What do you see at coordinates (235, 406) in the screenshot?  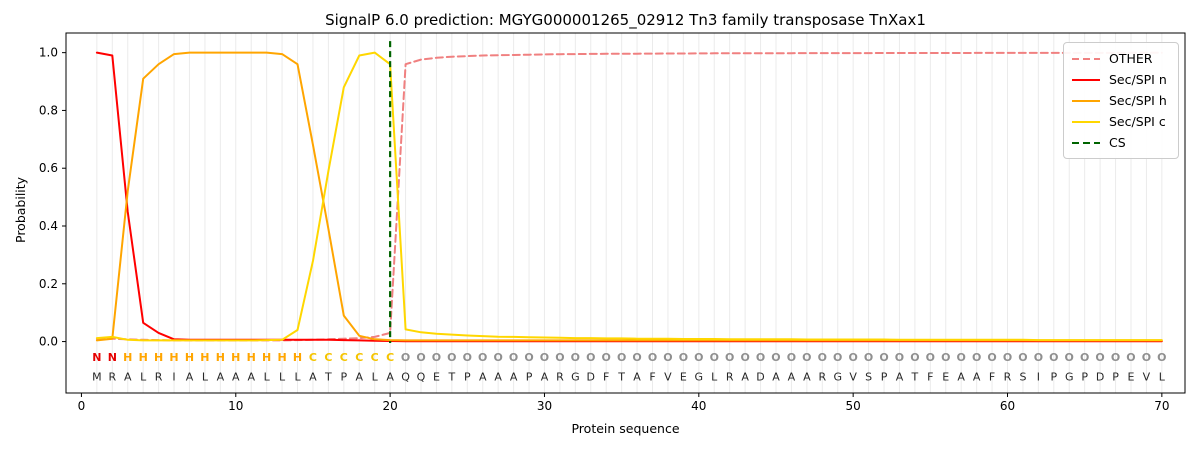 I see `x-tick-label: 10` at bounding box center [235, 406].